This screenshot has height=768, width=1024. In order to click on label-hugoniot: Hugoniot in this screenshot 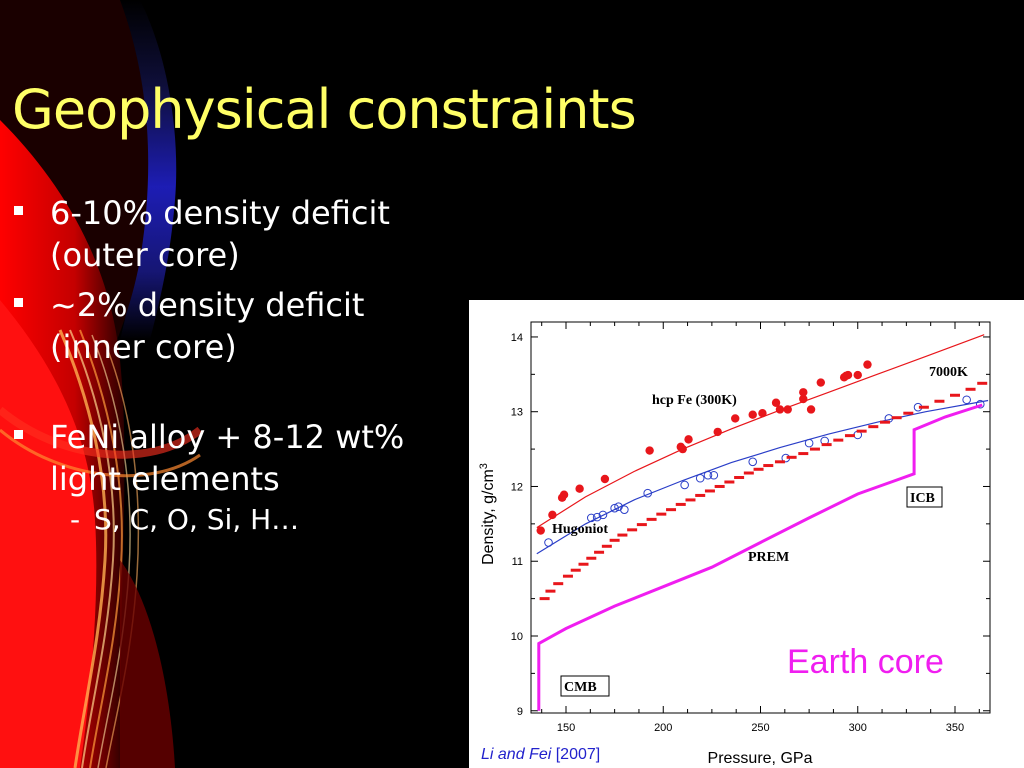, I will do `click(580, 529)`.